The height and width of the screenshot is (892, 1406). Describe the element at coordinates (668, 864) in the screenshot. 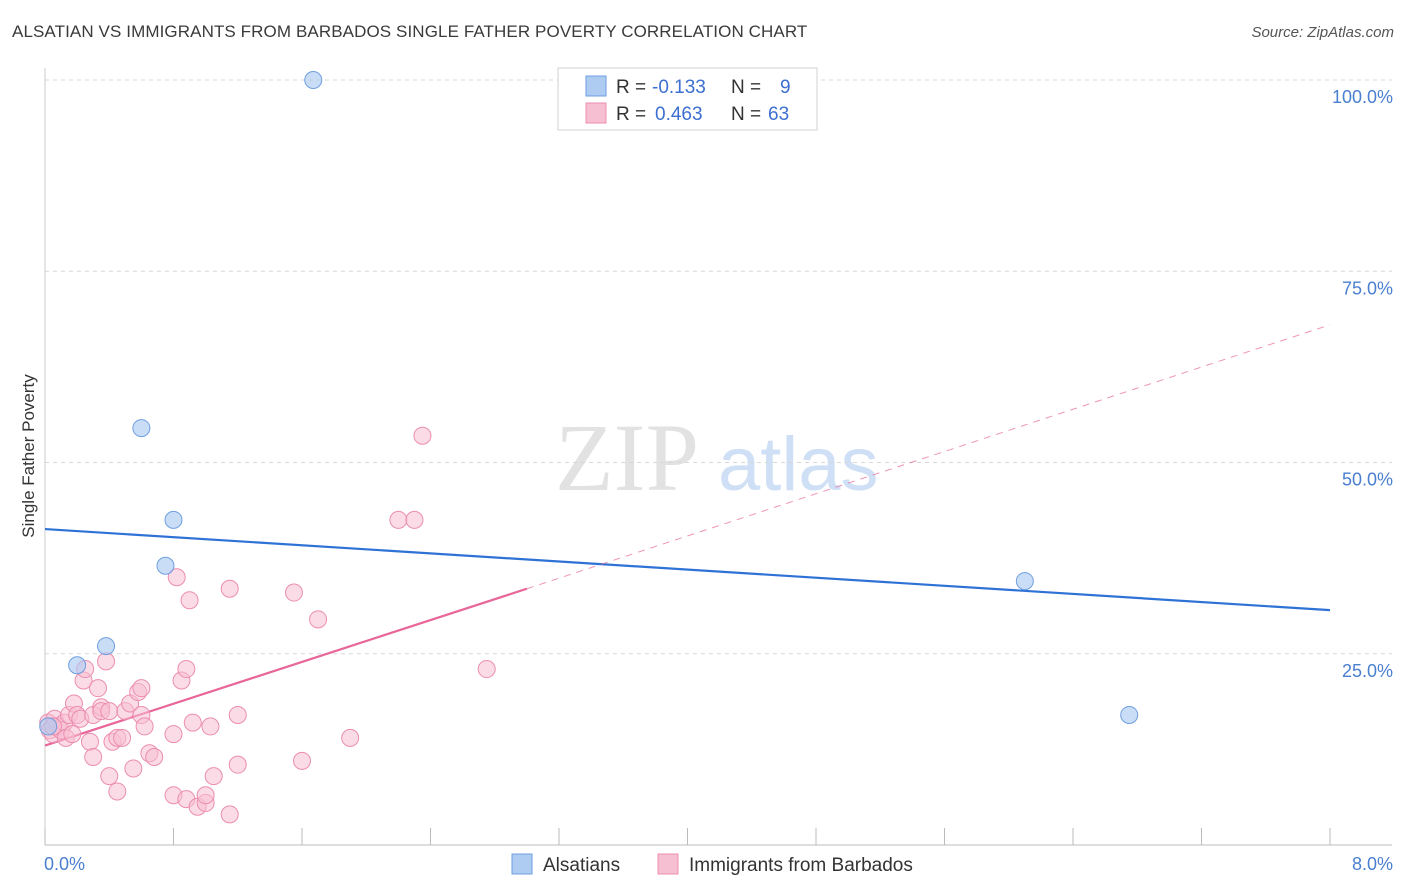

I see `bottom-legend-swatch-barbados` at that location.